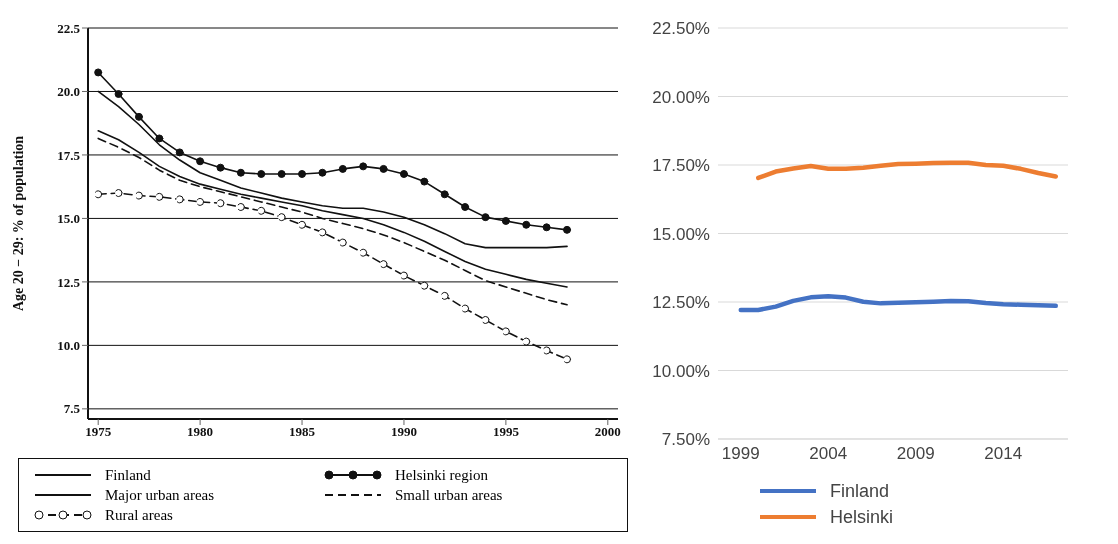 The width and height of the screenshot is (1118, 544). Describe the element at coordinates (449, 495) in the screenshot. I see `legend-label: Small urban areas` at that location.